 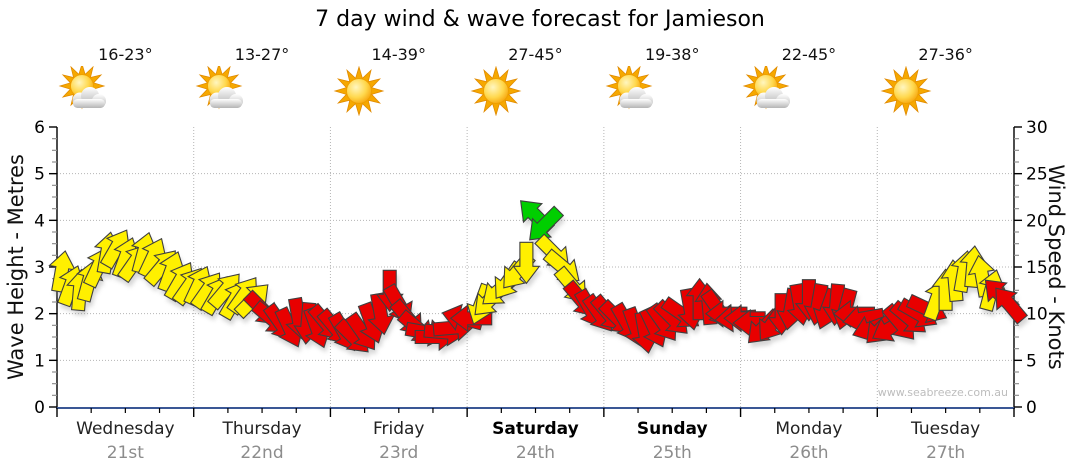 What do you see at coordinates (809, 429) in the screenshot?
I see `day-name-label: Monday` at bounding box center [809, 429].